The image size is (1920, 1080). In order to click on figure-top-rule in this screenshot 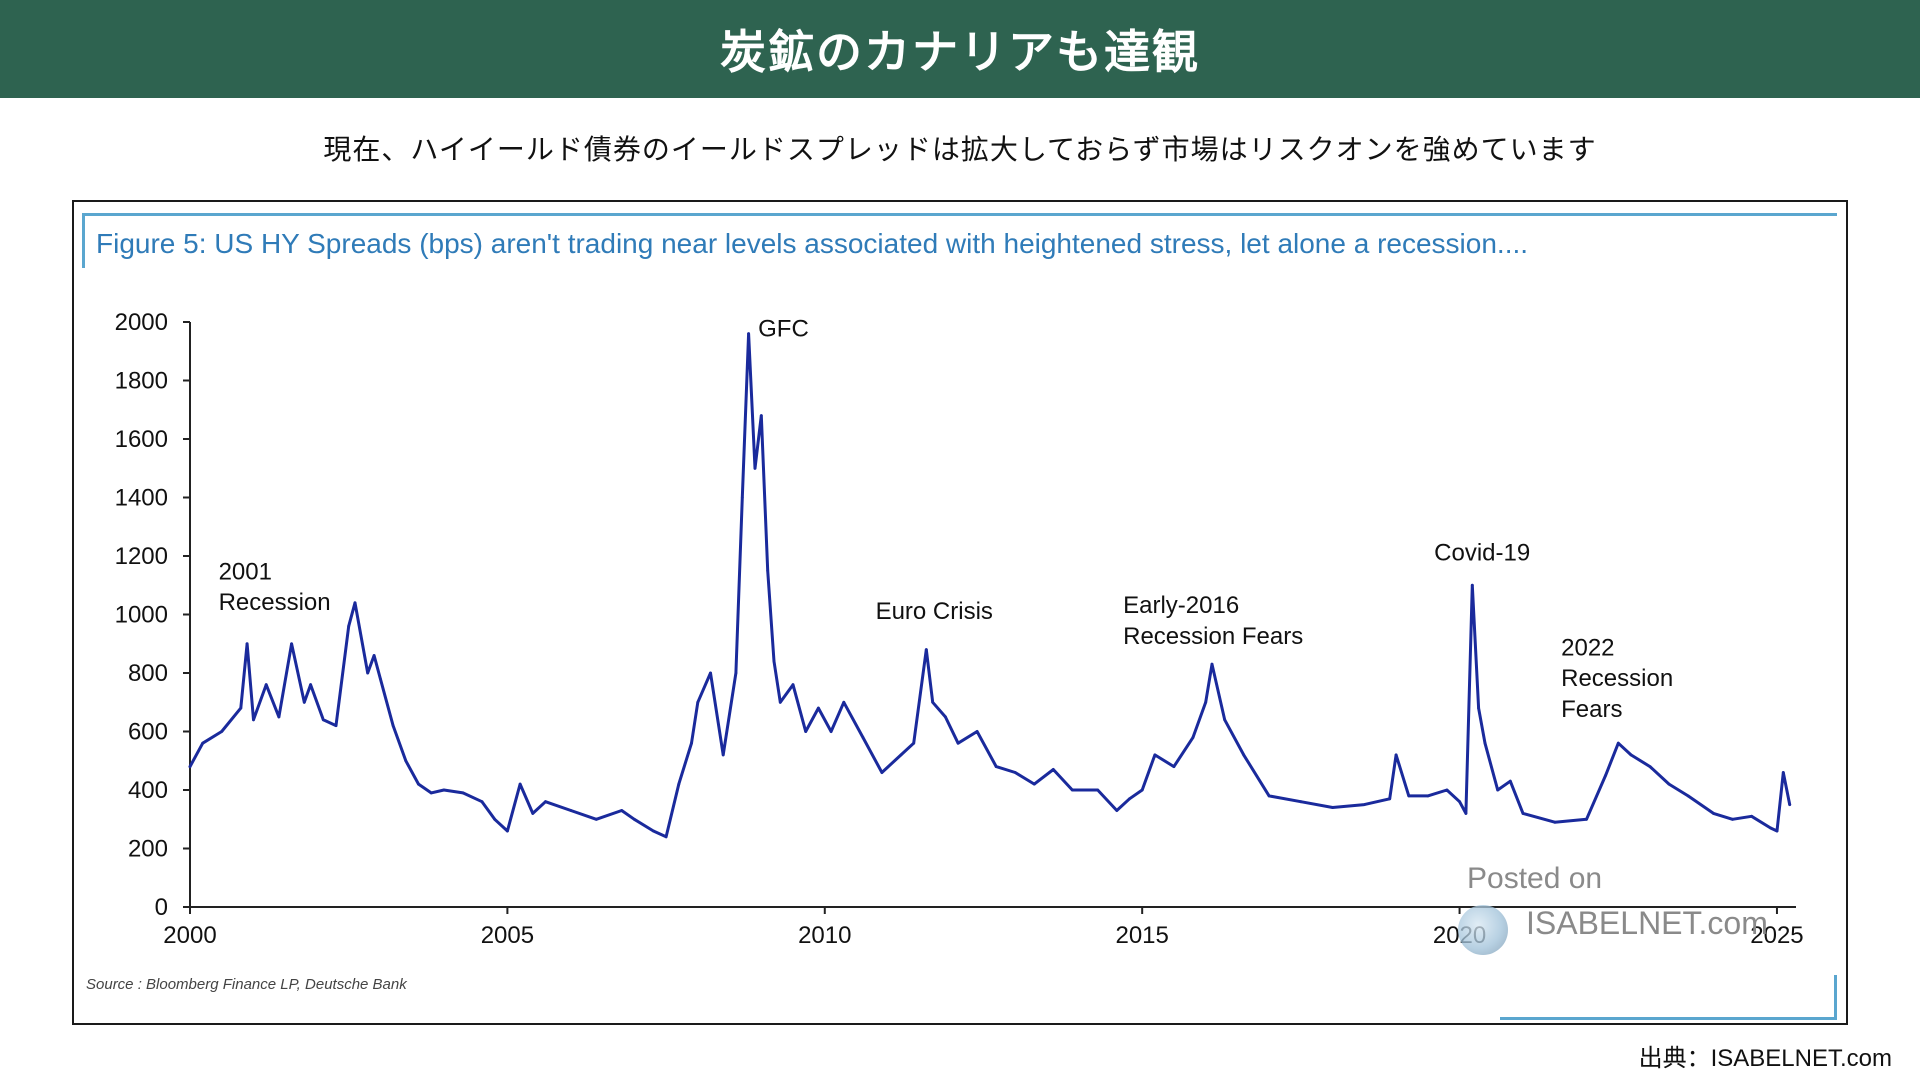, I will do `click(959, 214)`.